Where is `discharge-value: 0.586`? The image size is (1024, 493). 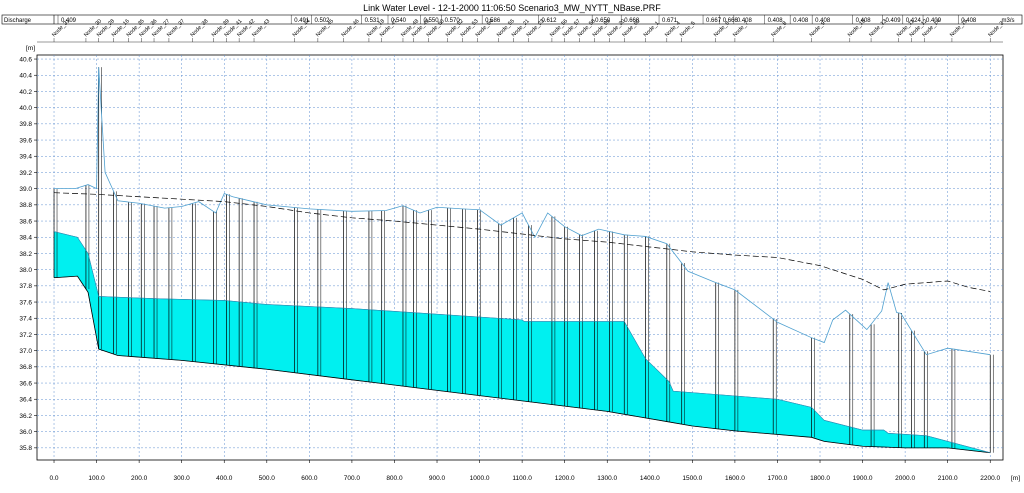 discharge-value: 0.586 is located at coordinates (493, 21).